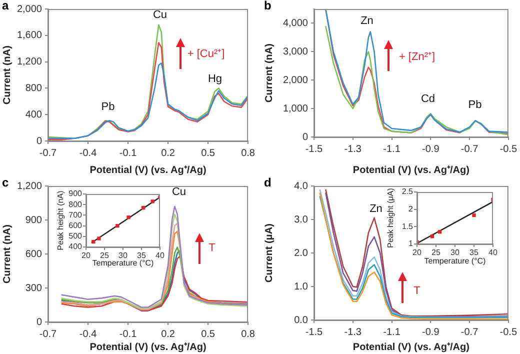 The image size is (520, 354). I want to click on y-axis-title: Peak height (μA), so click(391, 218).